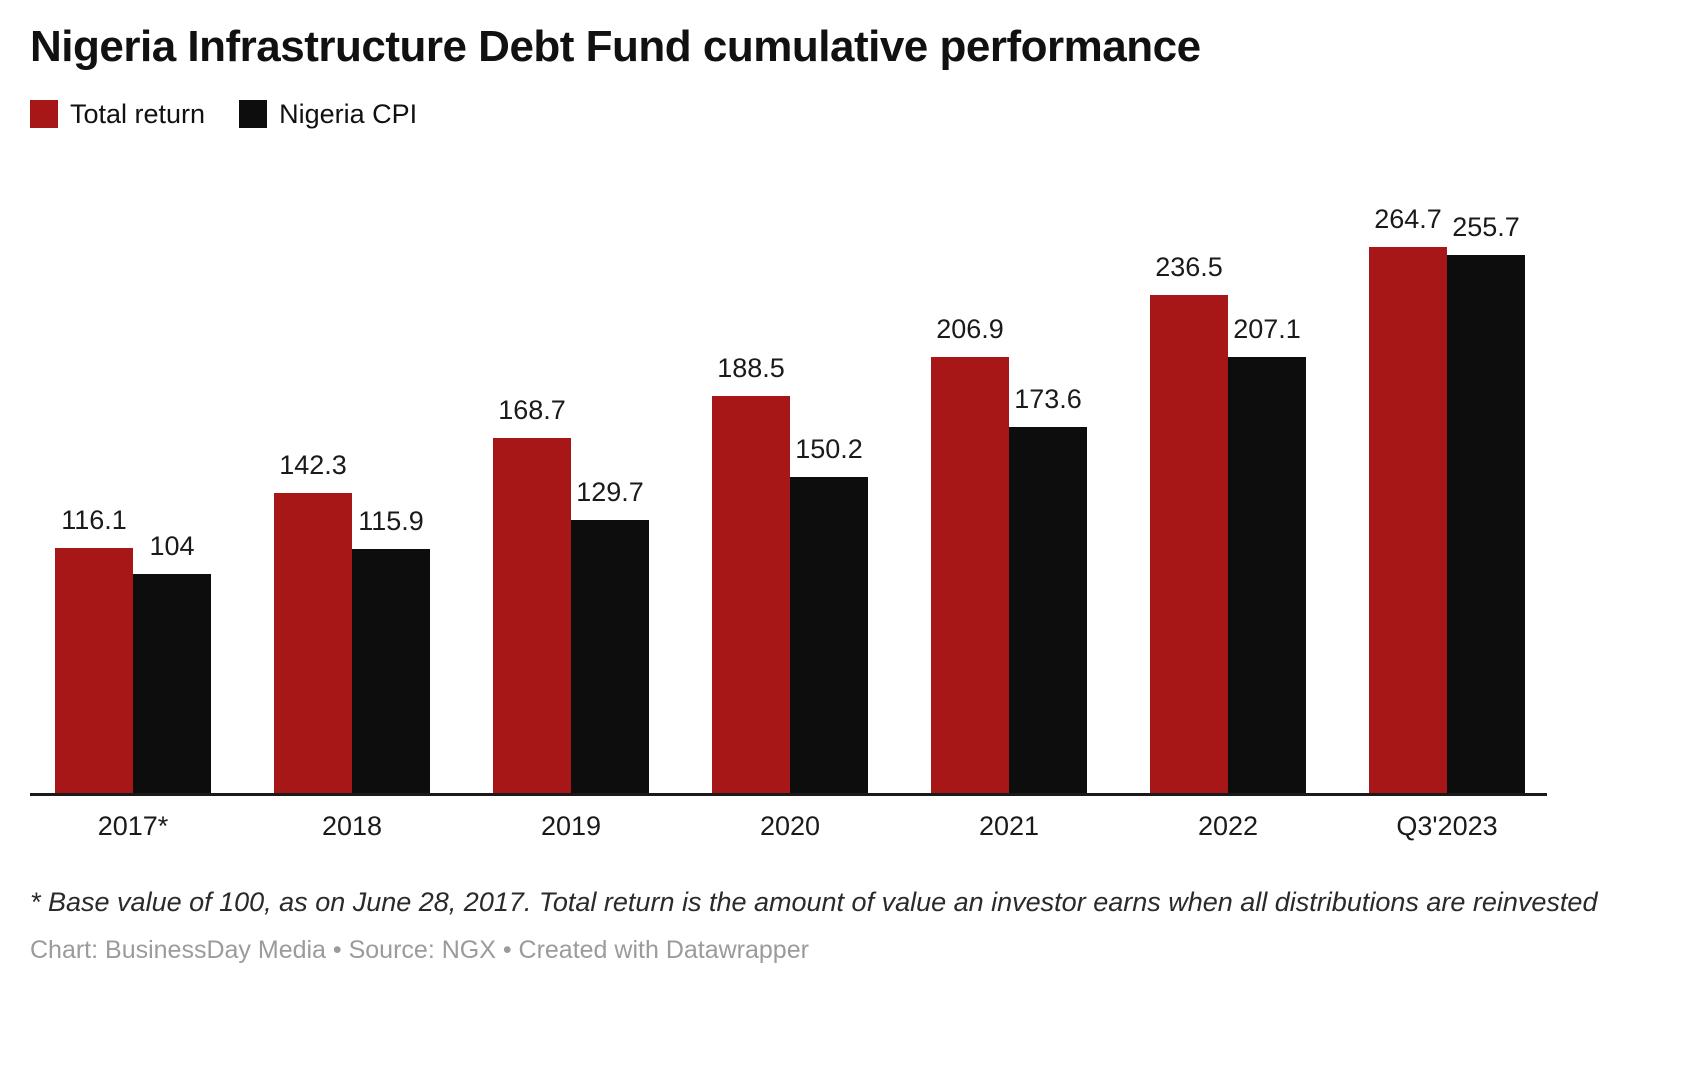  I want to click on value-label: 207.1, so click(1267, 328).